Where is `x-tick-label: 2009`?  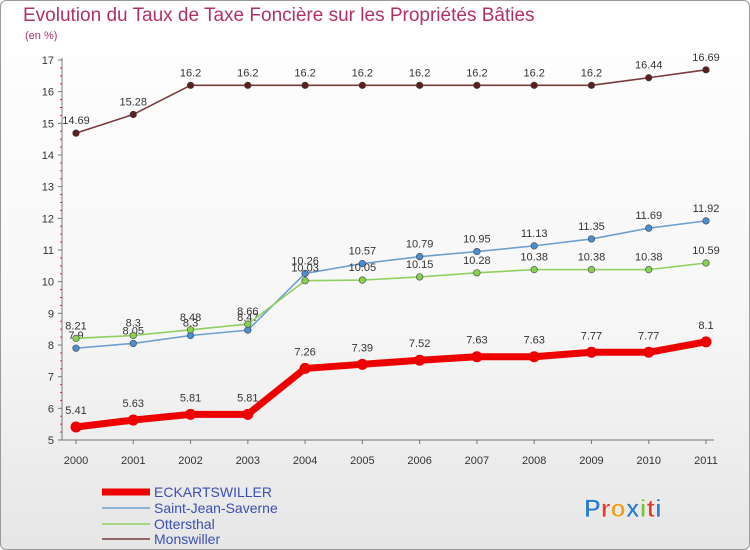
x-tick-label: 2009 is located at coordinates (591, 461).